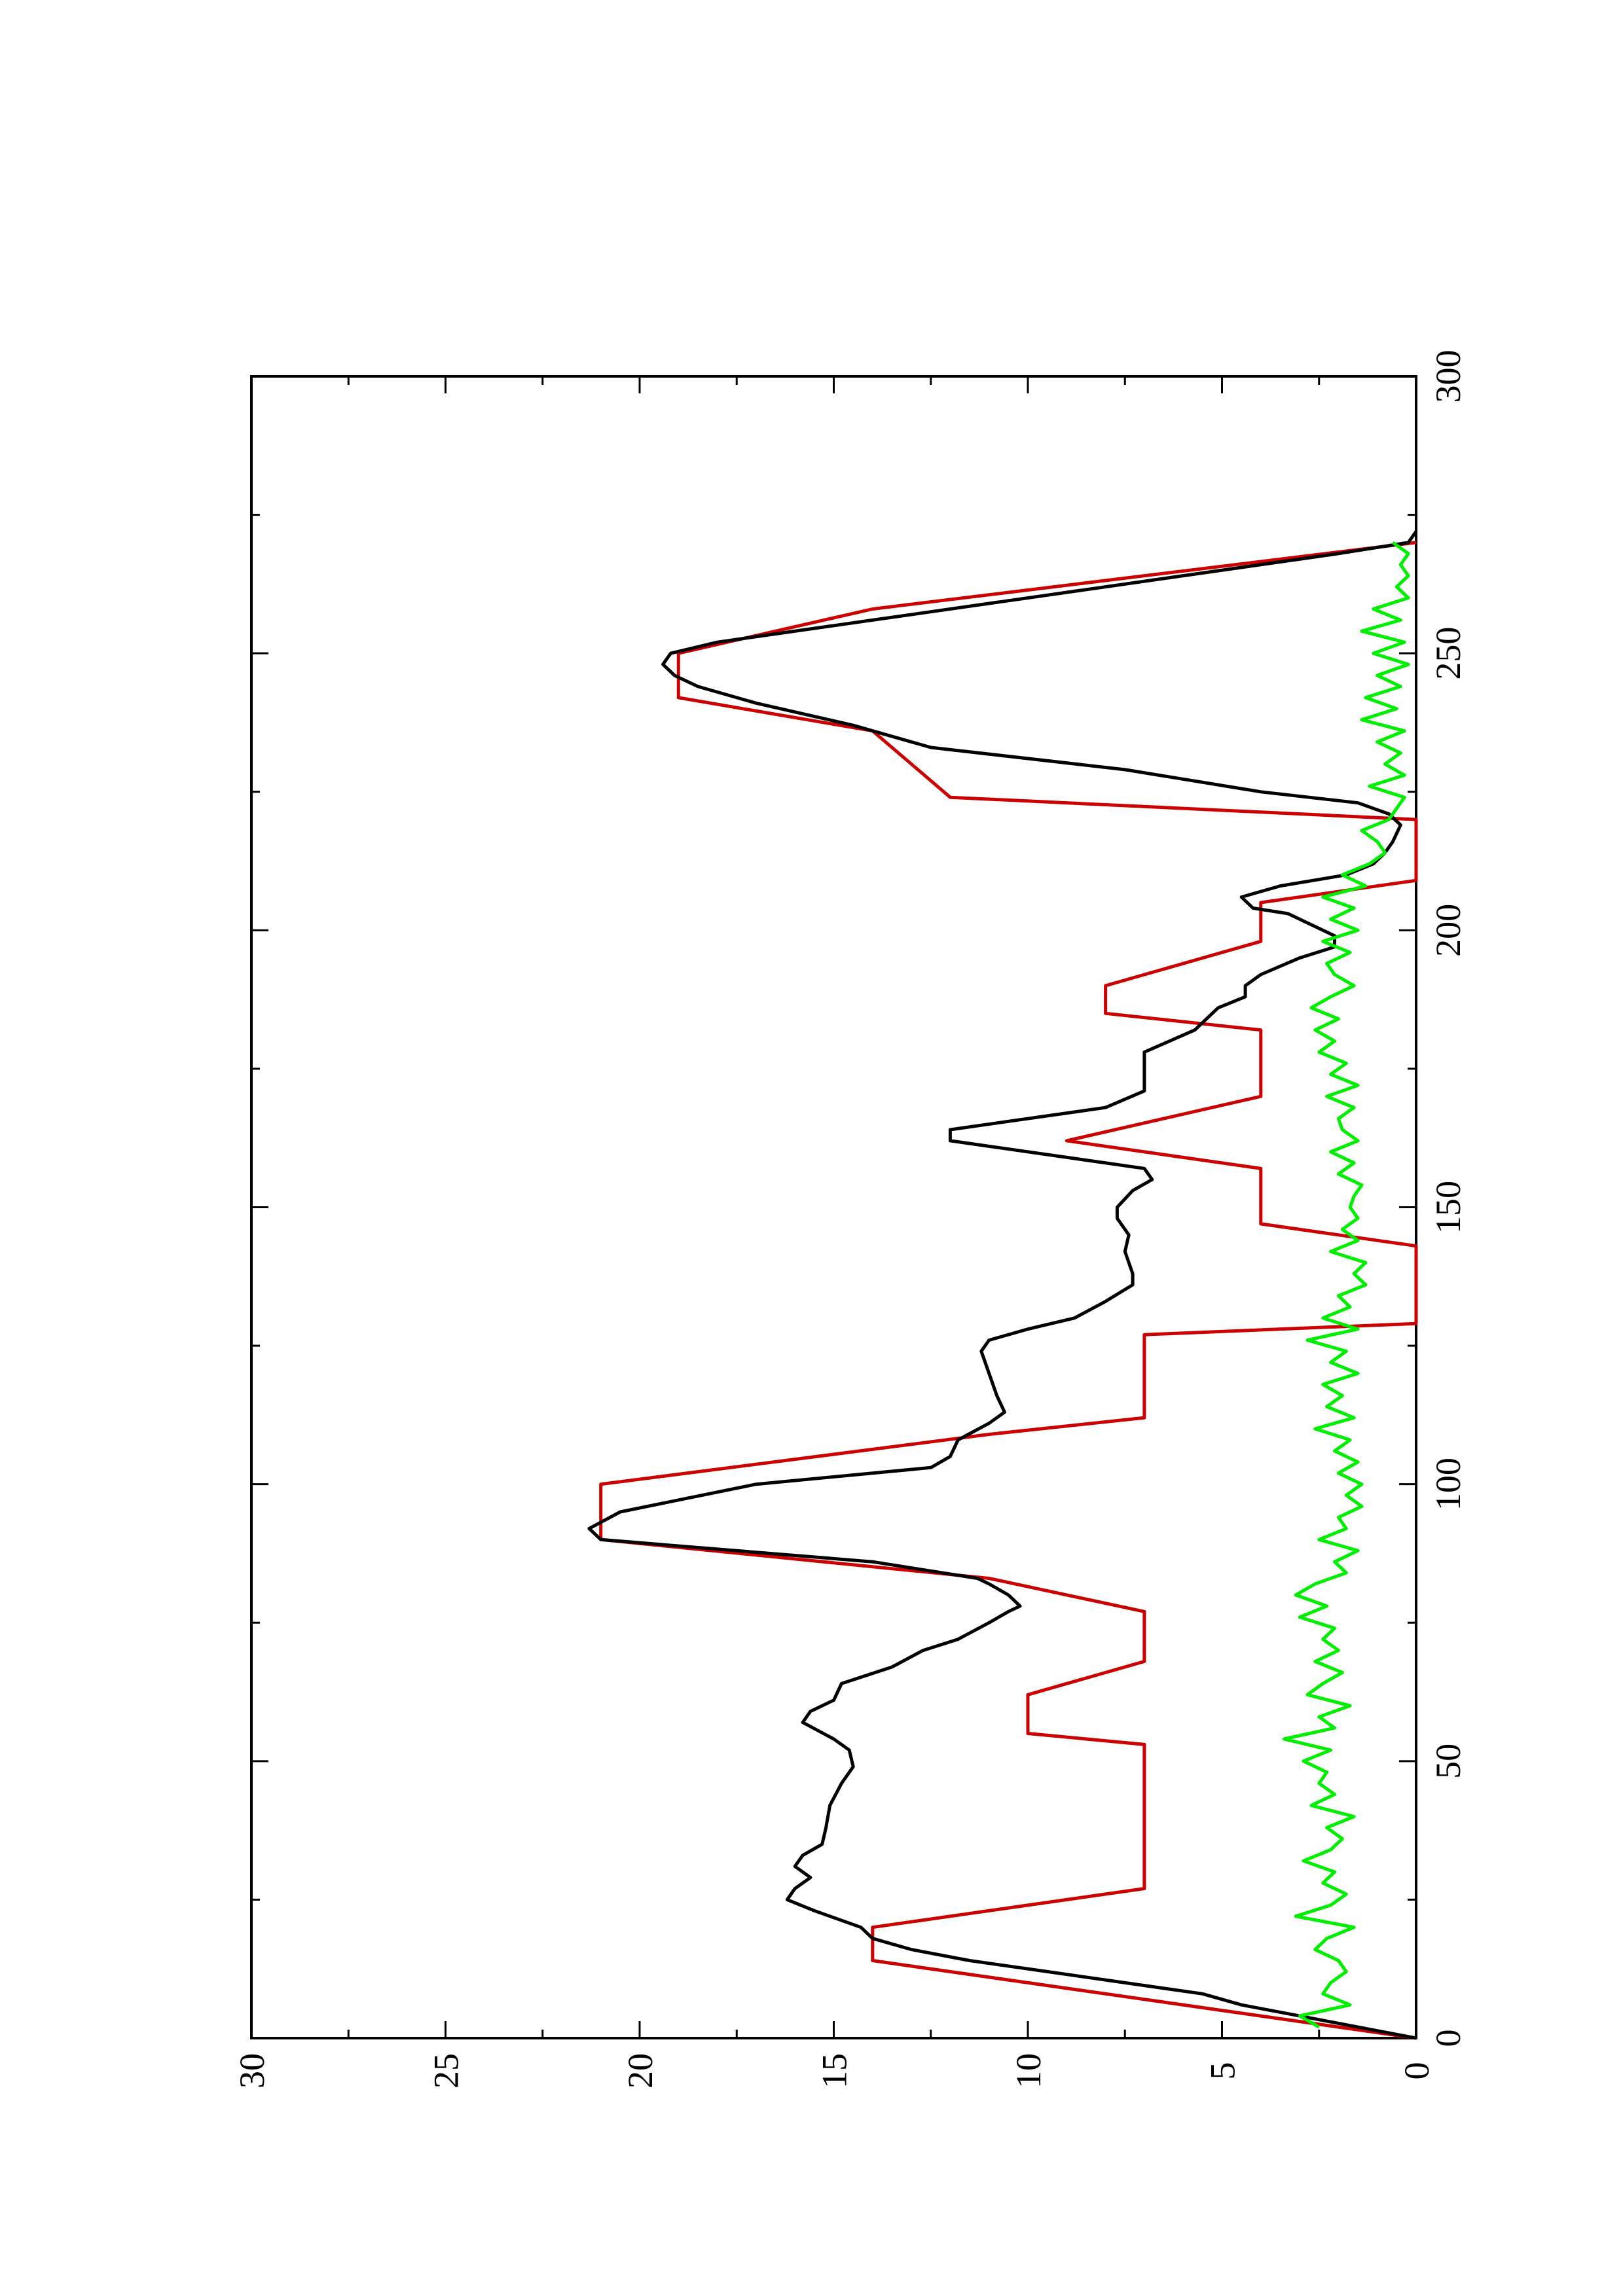  What do you see at coordinates (1448, 376) in the screenshot?
I see `x-tick-label: 300` at bounding box center [1448, 376].